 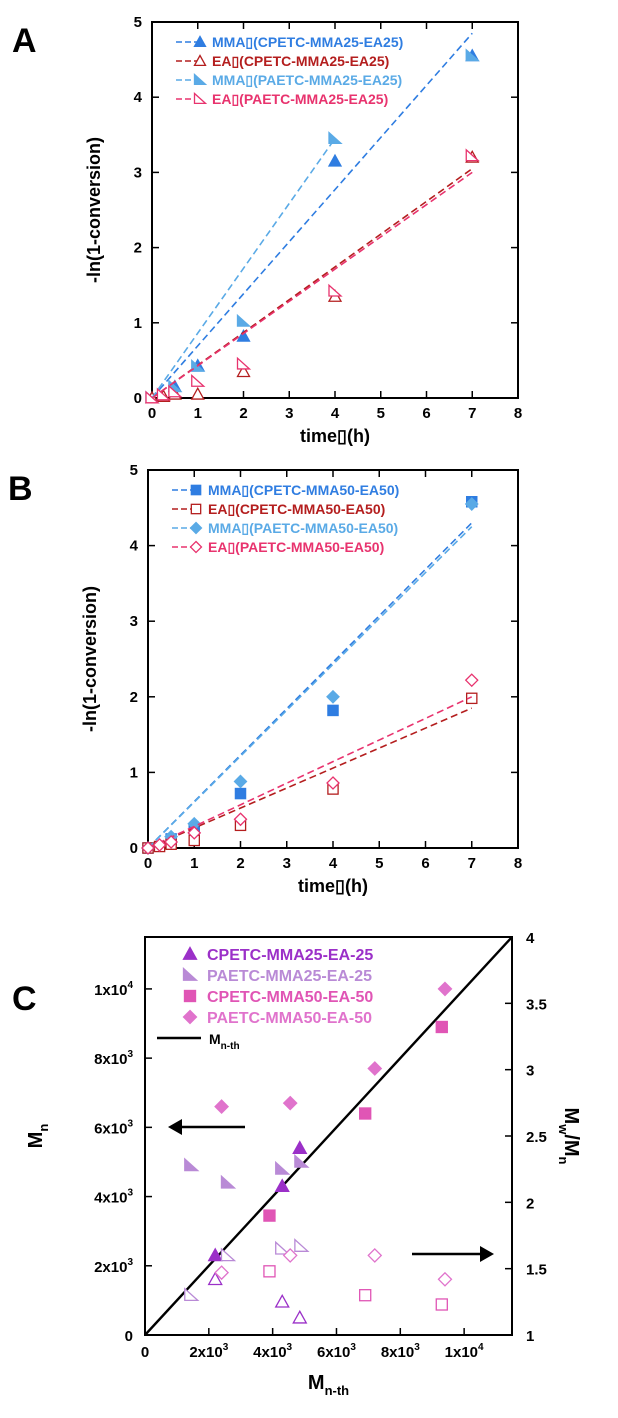 I want to click on legend-label: EA▯(CPETC-MMA50-EA50), so click(x=296, y=509).